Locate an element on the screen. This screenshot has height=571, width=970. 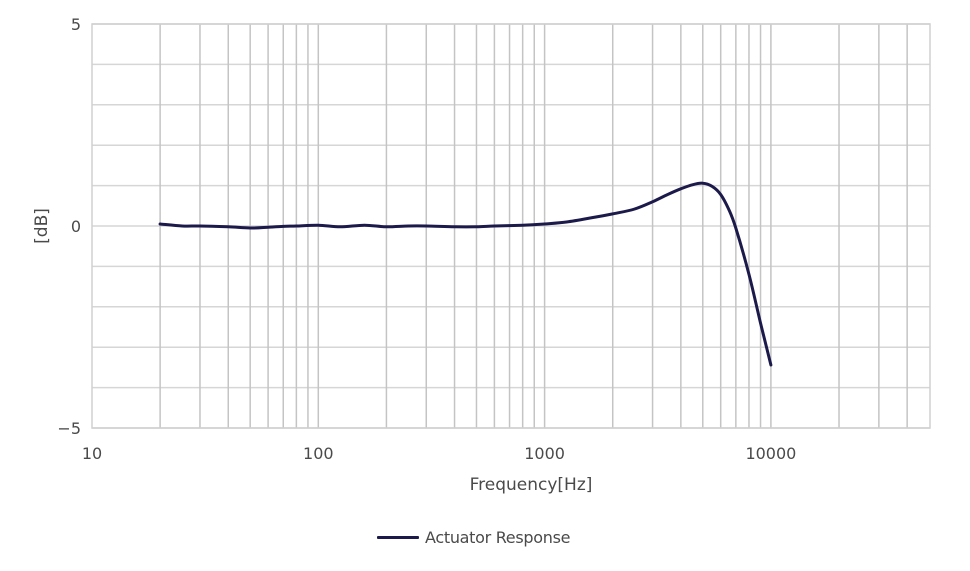
x-axis-title: Frequency[Hz] is located at coordinates (531, 485).